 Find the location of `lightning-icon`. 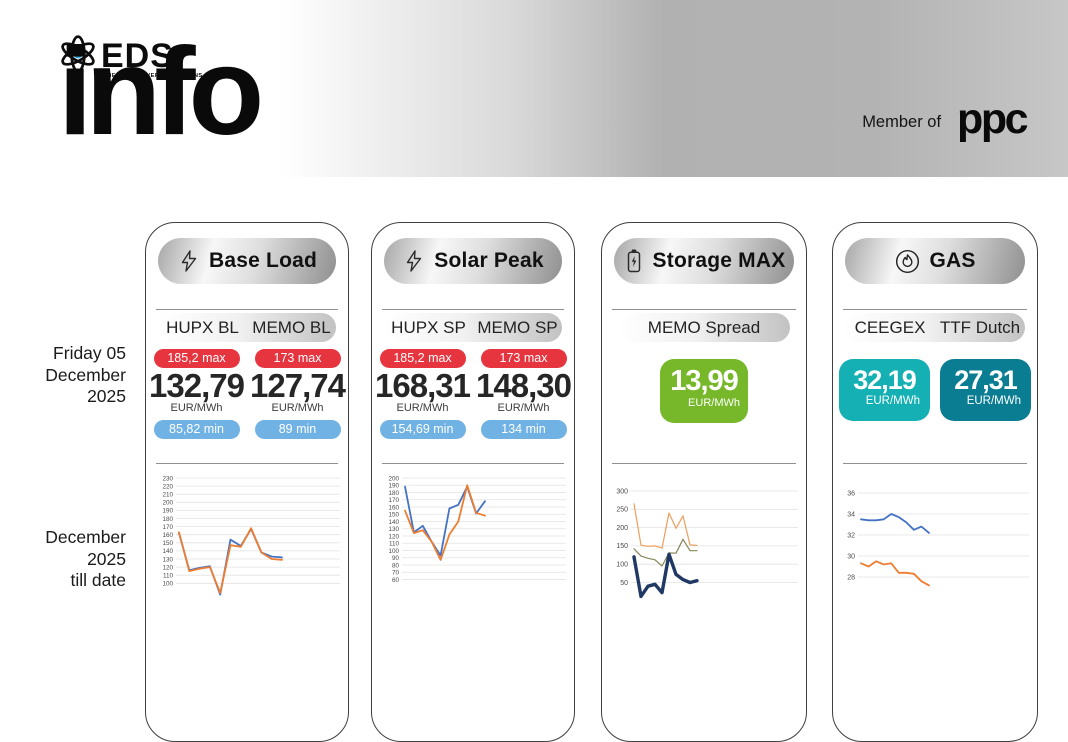

lightning-icon is located at coordinates (414, 261).